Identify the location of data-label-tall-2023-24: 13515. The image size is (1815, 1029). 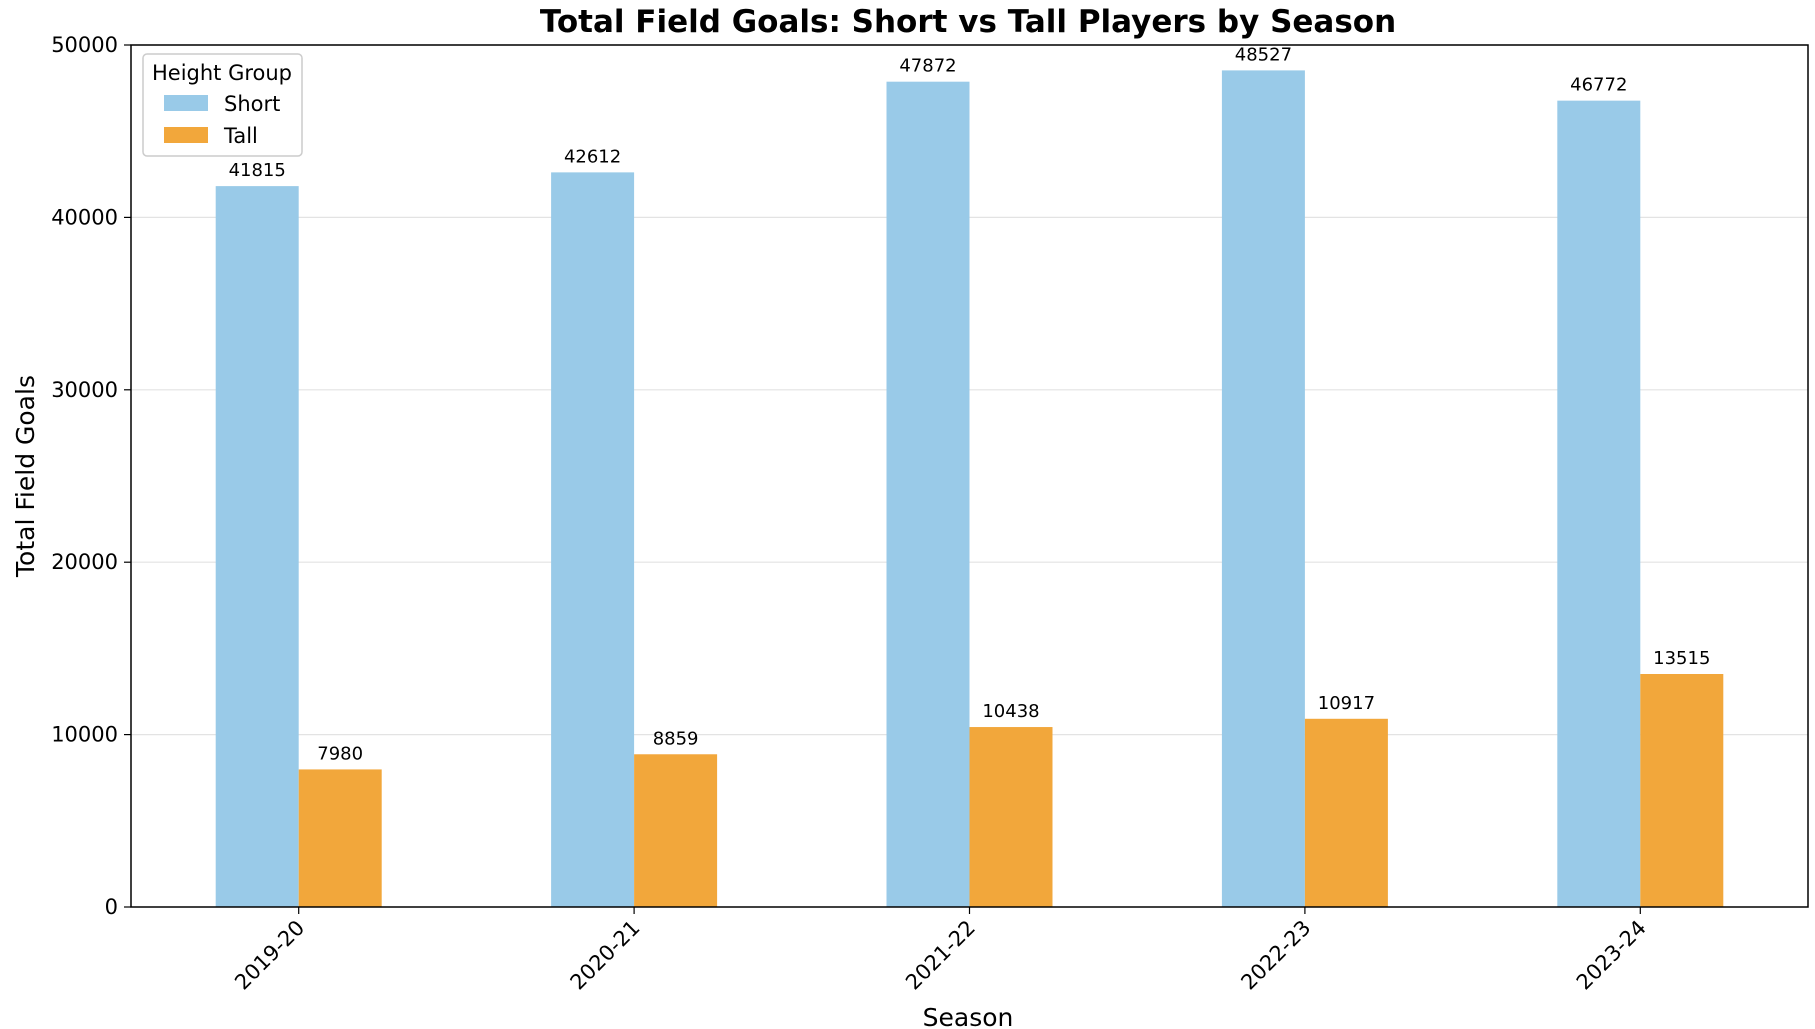
(1681, 658).